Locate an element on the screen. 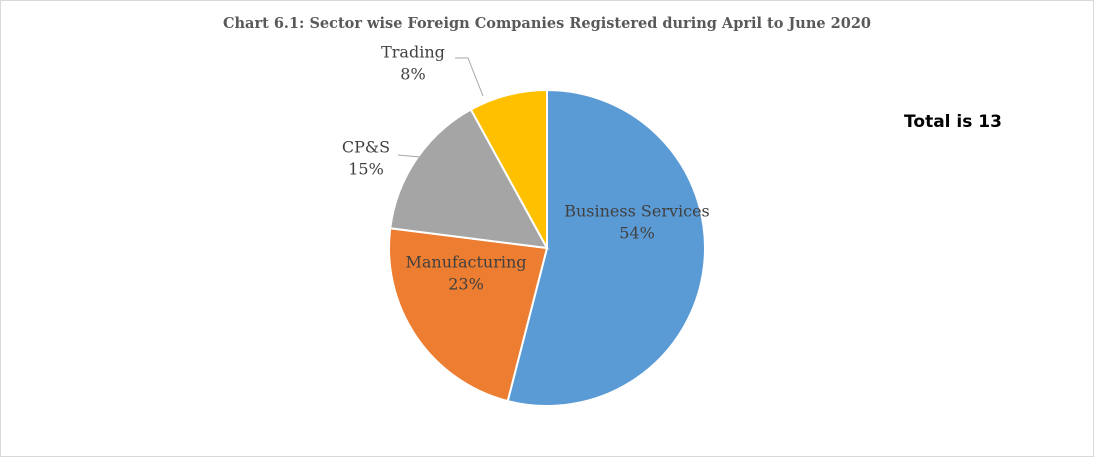 This screenshot has height=457, width=1094. slice-value-label: 23% is located at coordinates (466, 284).